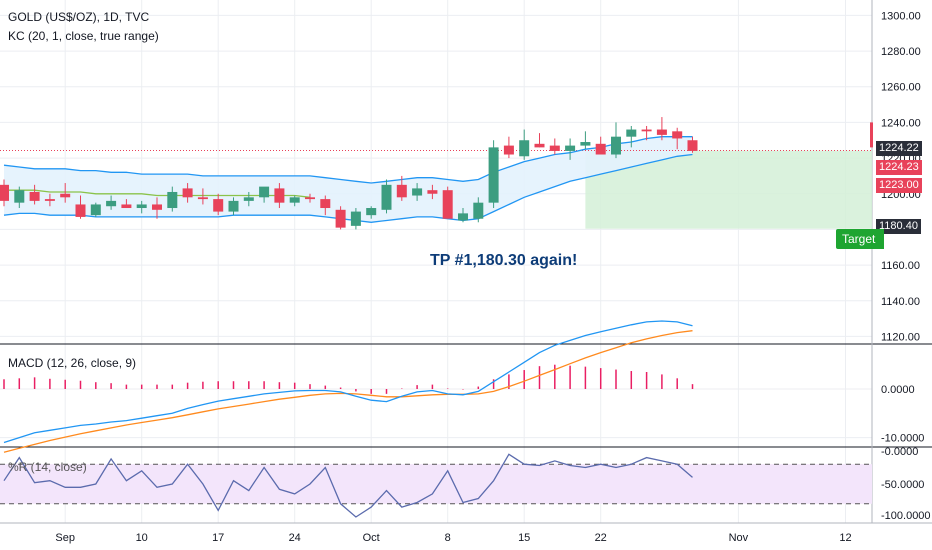 Image resolution: width=932 pixels, height=550 pixels. What do you see at coordinates (845, 538) in the screenshot?
I see `time-axis-label: 12` at bounding box center [845, 538].